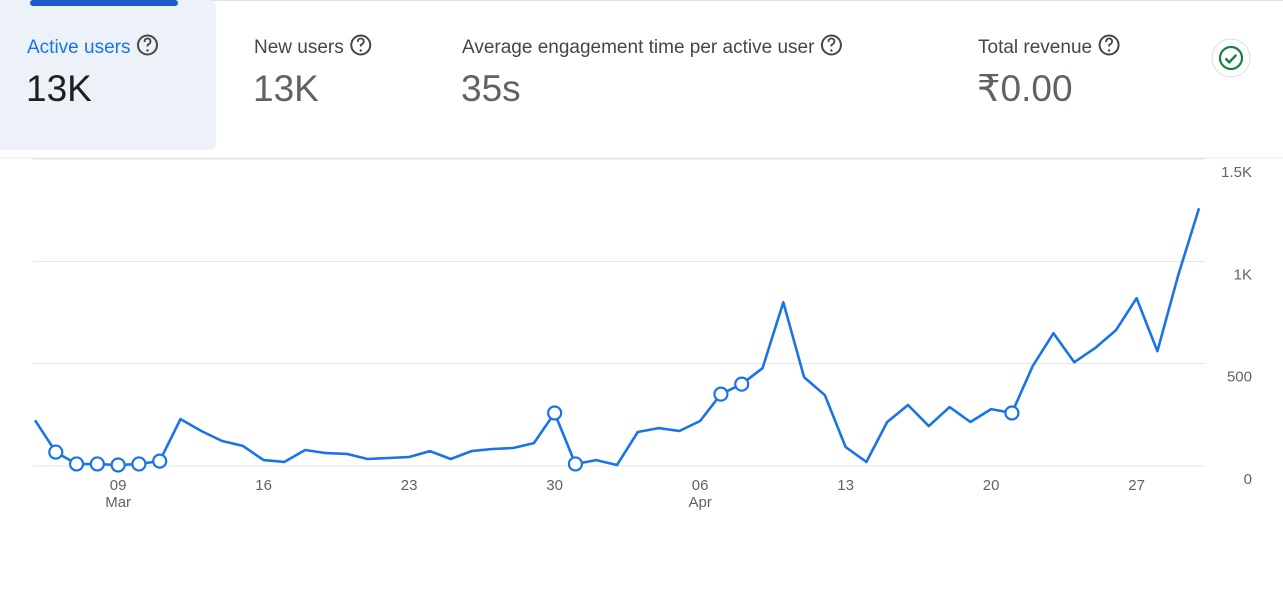 The width and height of the screenshot is (1283, 602). Describe the element at coordinates (118, 502) in the screenshot. I see `x-month-label: Mar` at that location.